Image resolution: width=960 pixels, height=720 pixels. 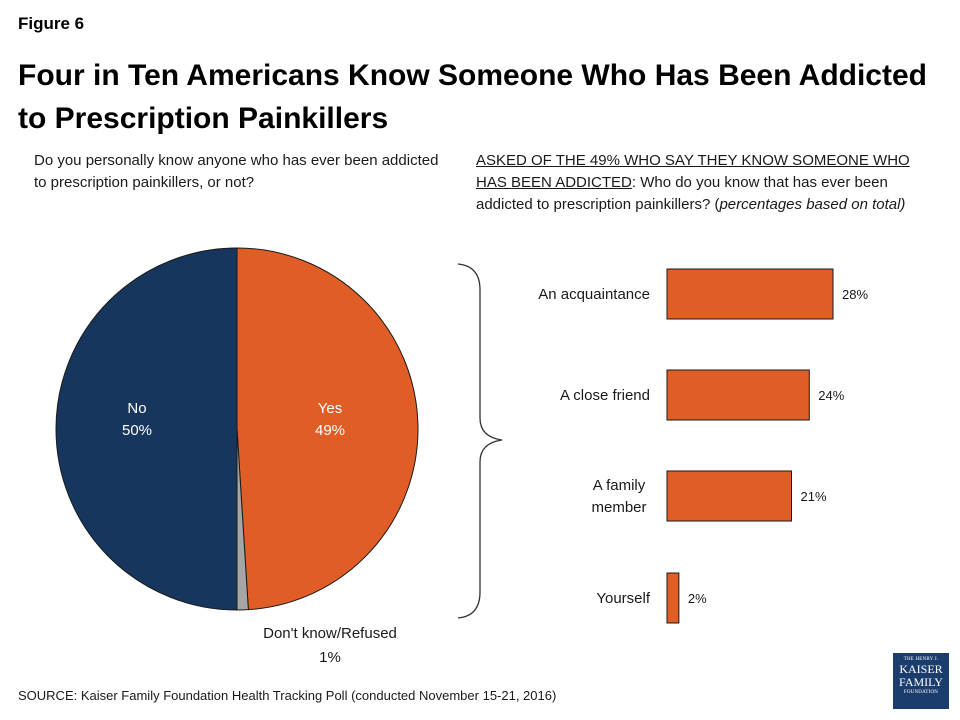 I want to click on bar-value-a-family-member: 21%, so click(x=814, y=496).